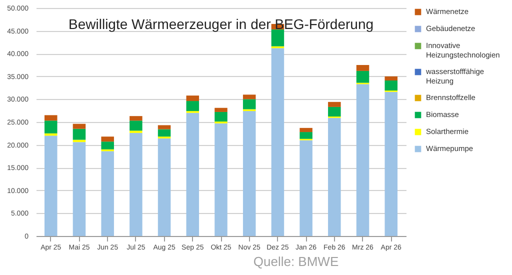  What do you see at coordinates (296, 261) in the screenshot?
I see `source-note: Quelle: BMWE` at bounding box center [296, 261].